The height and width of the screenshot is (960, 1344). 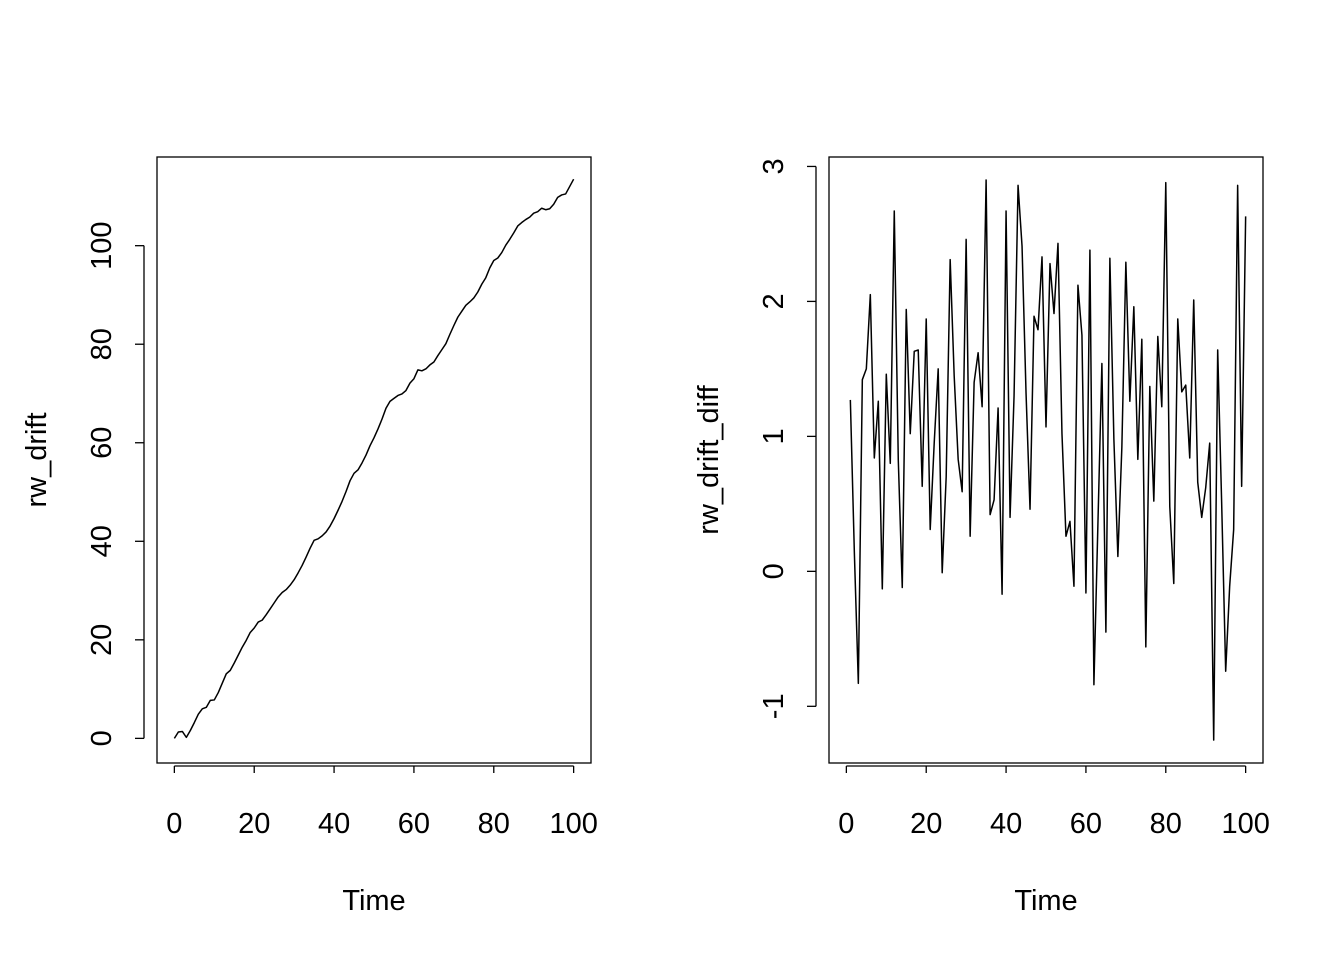 I want to click on y-tick-label: 1, so click(x=774, y=436).